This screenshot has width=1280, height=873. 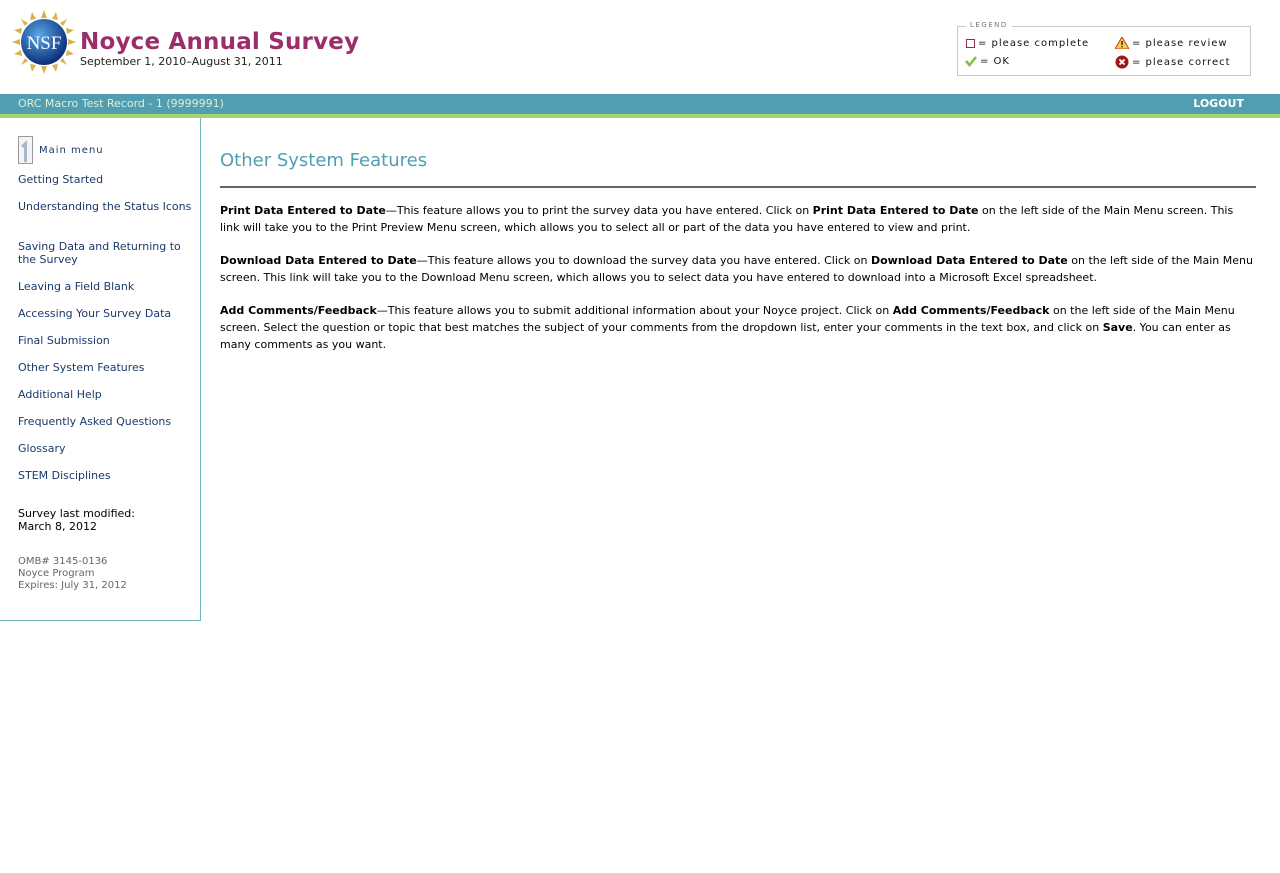 What do you see at coordinates (995, 61) in the screenshot?
I see `legend-label: = OK` at bounding box center [995, 61].